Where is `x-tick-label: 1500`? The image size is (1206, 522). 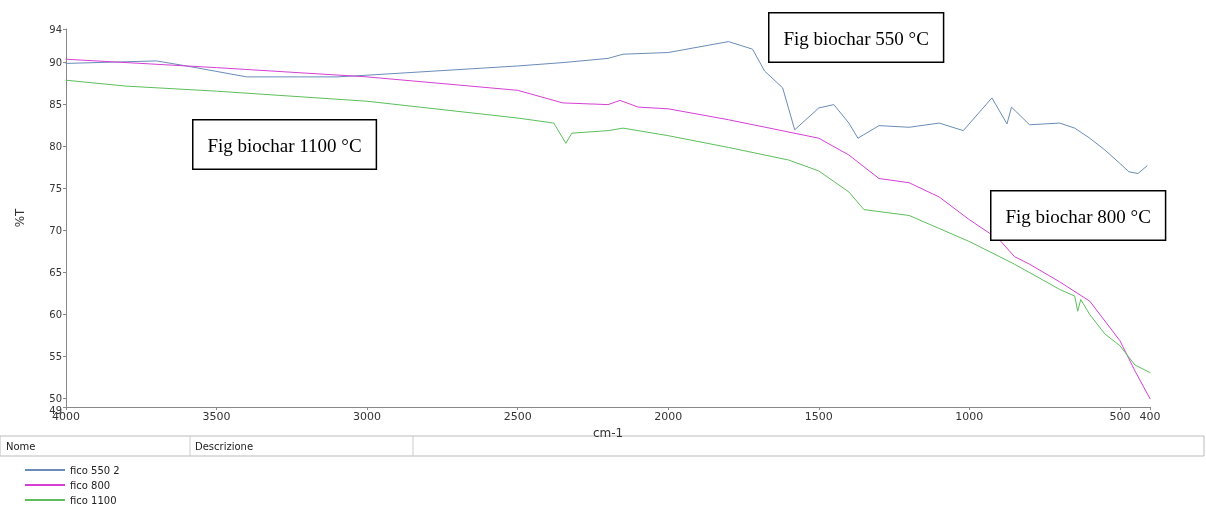 x-tick-label: 1500 is located at coordinates (818, 416).